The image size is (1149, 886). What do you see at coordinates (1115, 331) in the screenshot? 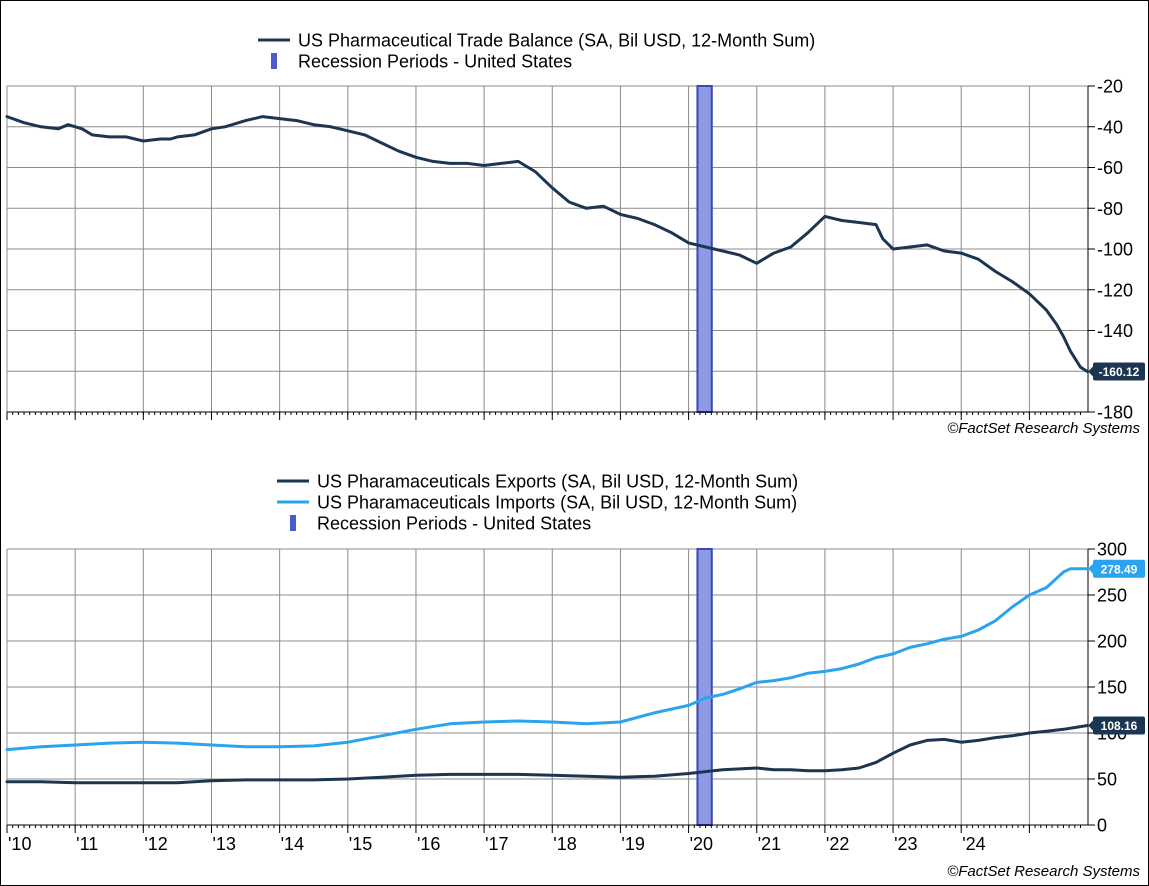
I see `y-tick-label: -140` at bounding box center [1115, 331].